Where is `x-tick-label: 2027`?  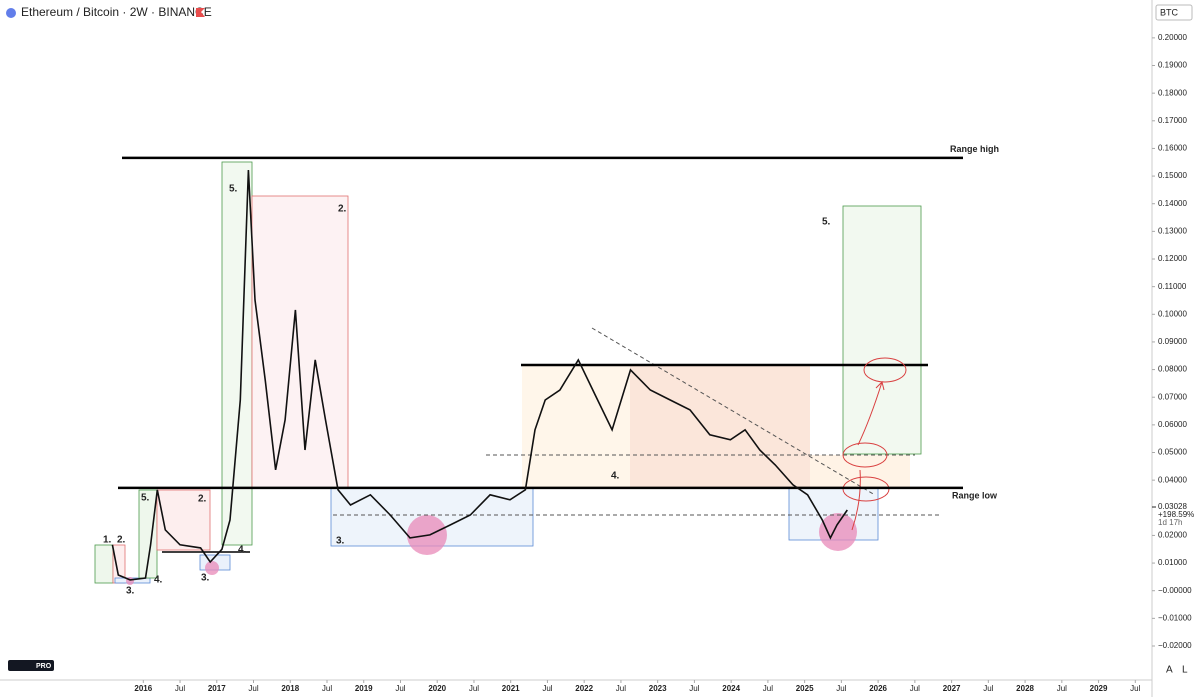 x-tick-label: 2027 is located at coordinates (952, 688).